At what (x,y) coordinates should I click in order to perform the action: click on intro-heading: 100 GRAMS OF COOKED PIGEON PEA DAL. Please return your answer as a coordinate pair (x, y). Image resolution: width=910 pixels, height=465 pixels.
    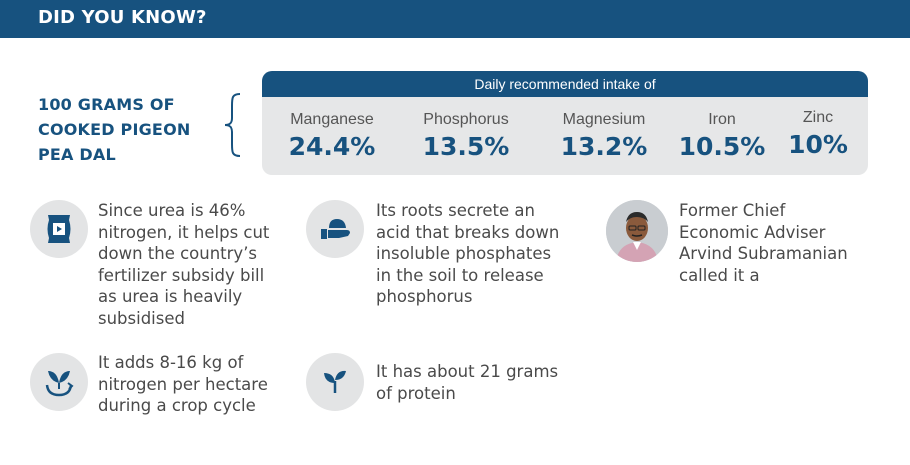
    Looking at the image, I should click on (133, 129).